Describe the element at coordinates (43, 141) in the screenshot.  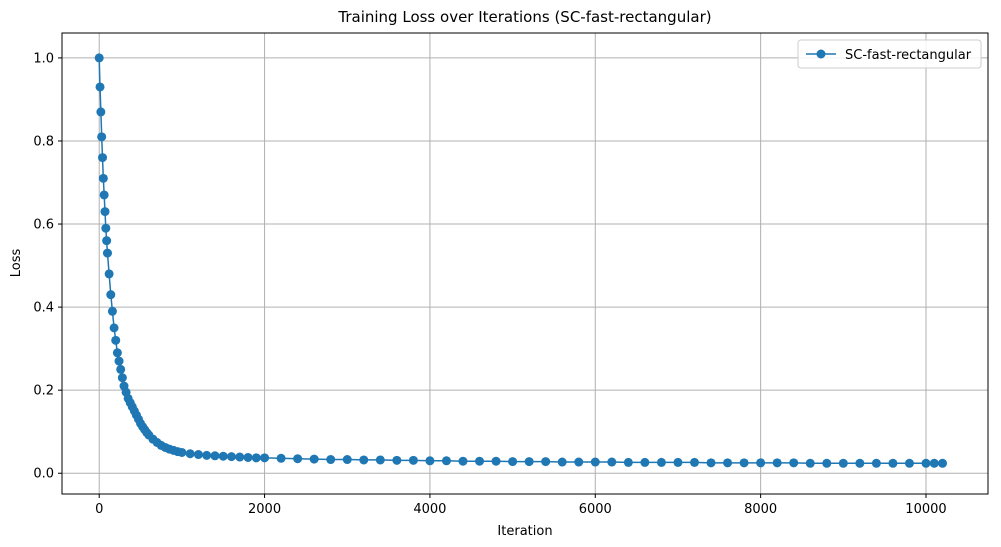
I see `y-tick-label: 0.8` at that location.